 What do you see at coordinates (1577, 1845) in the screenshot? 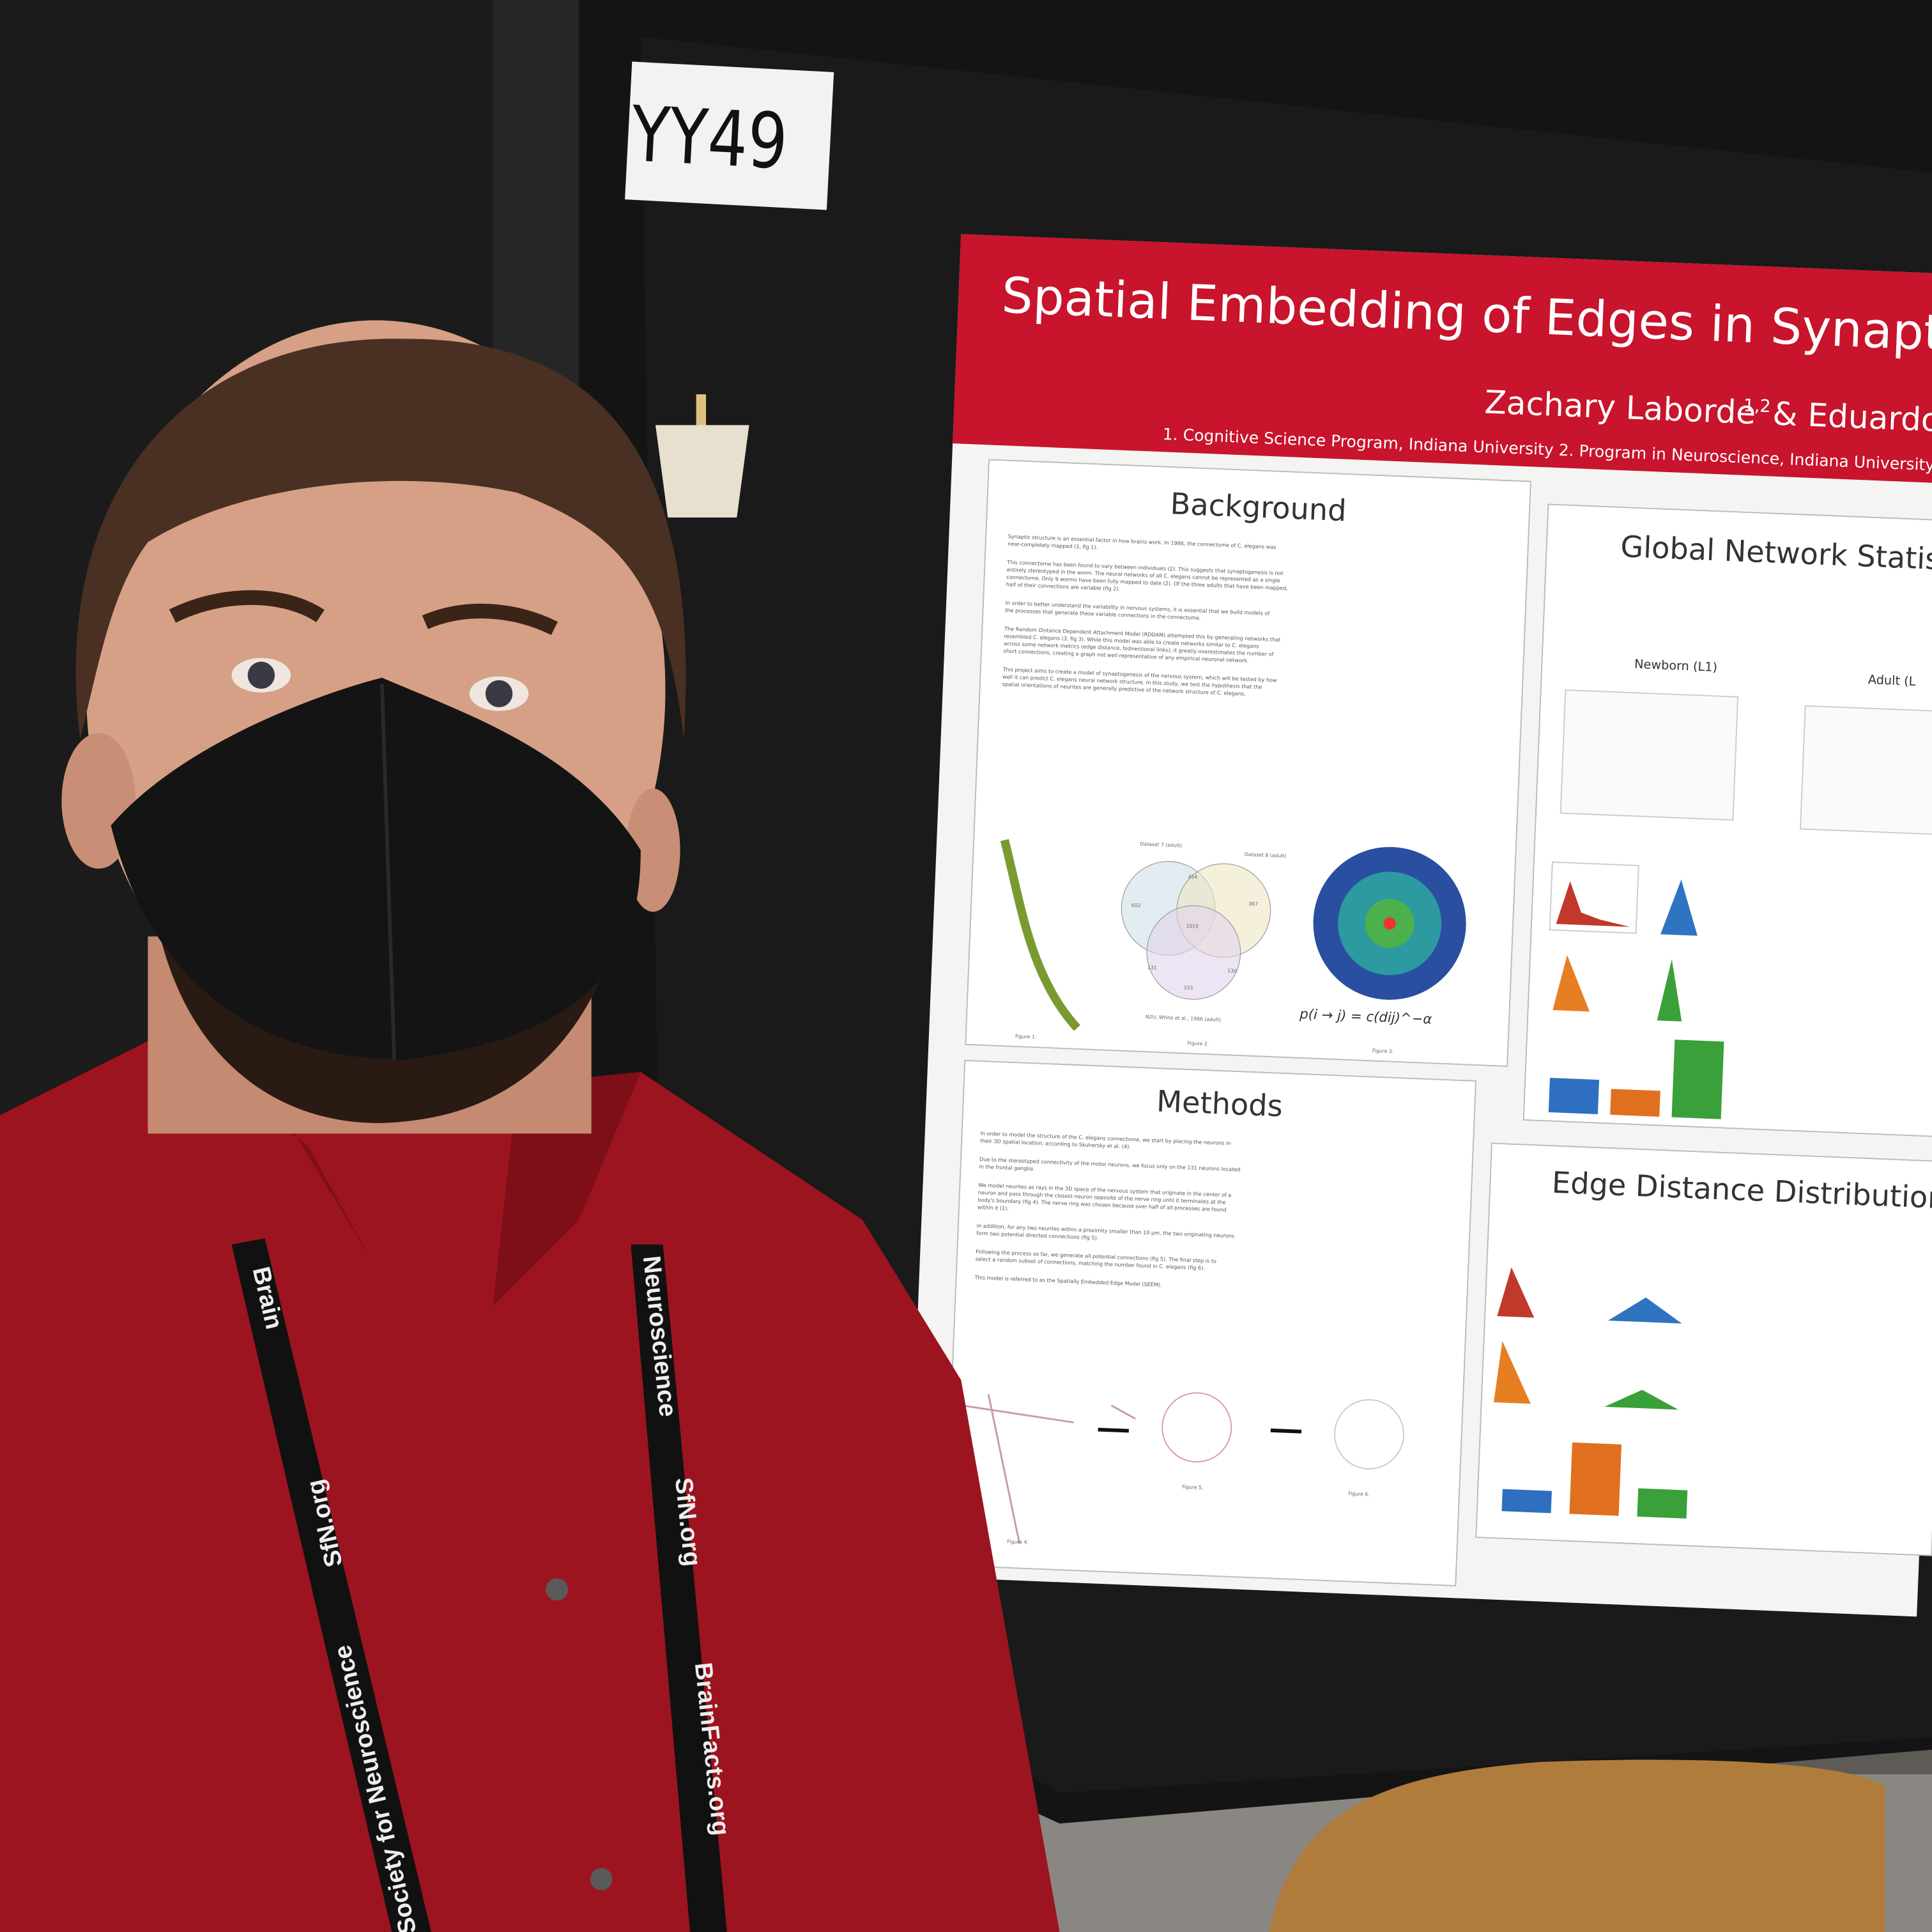
I see `bystander` at bounding box center [1577, 1845].